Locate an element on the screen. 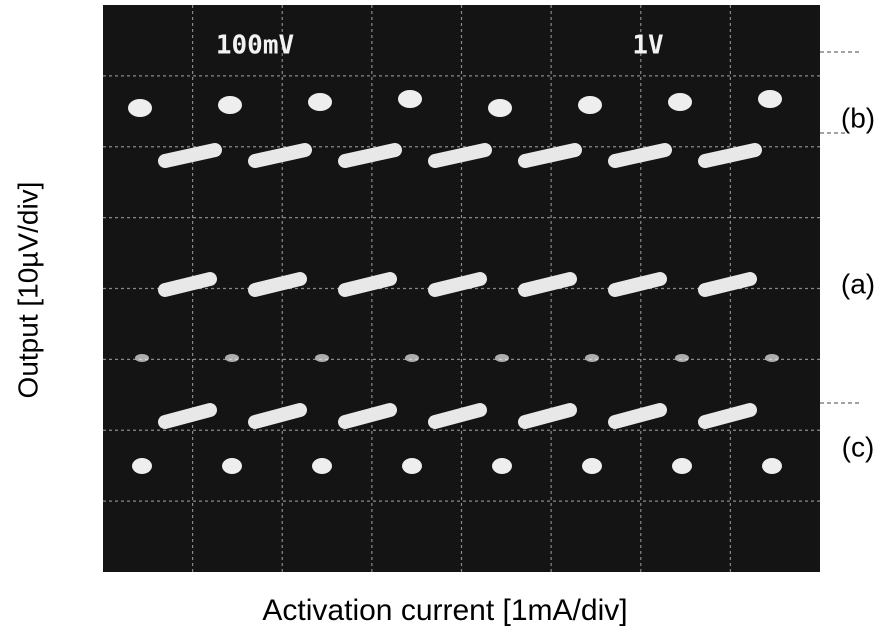 This screenshot has height=639, width=884. y-axis-label: Output [10µV/div] is located at coordinates (27, 290).